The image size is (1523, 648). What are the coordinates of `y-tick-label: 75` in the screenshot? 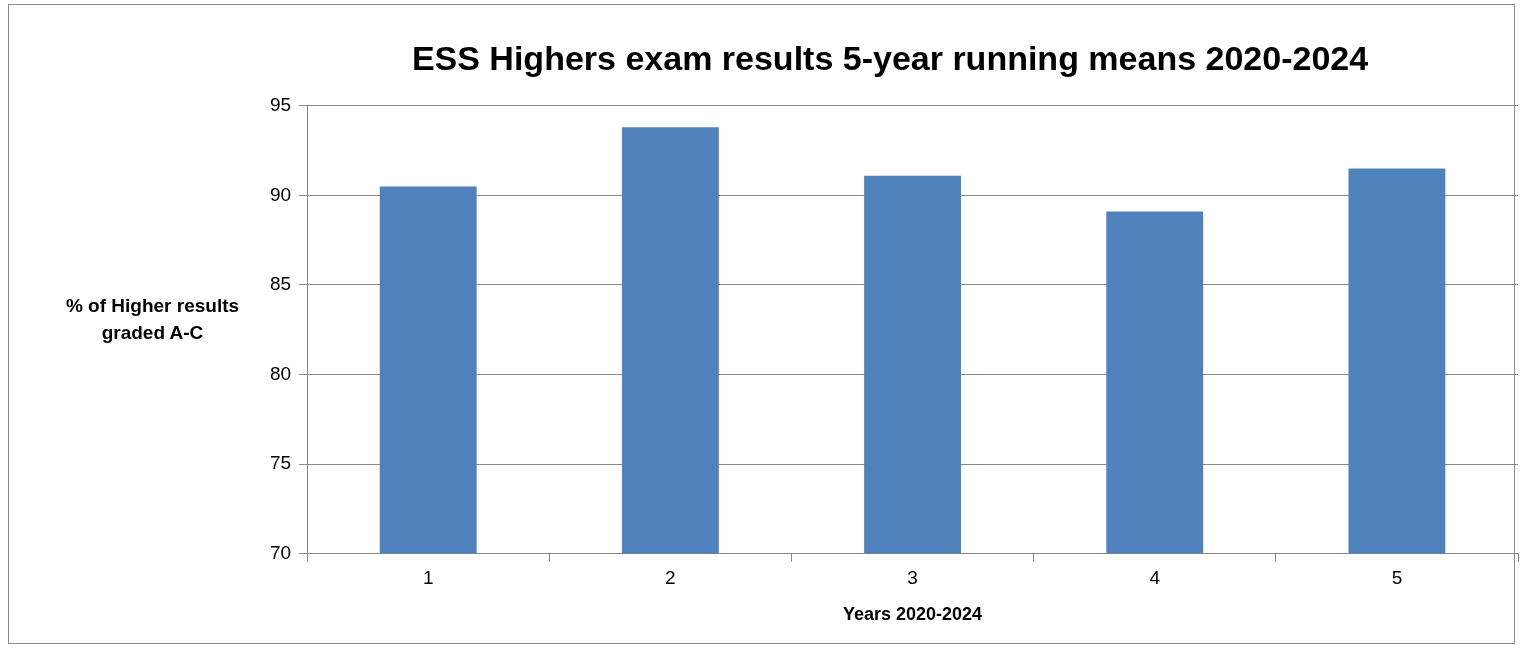 It's located at (280, 463).